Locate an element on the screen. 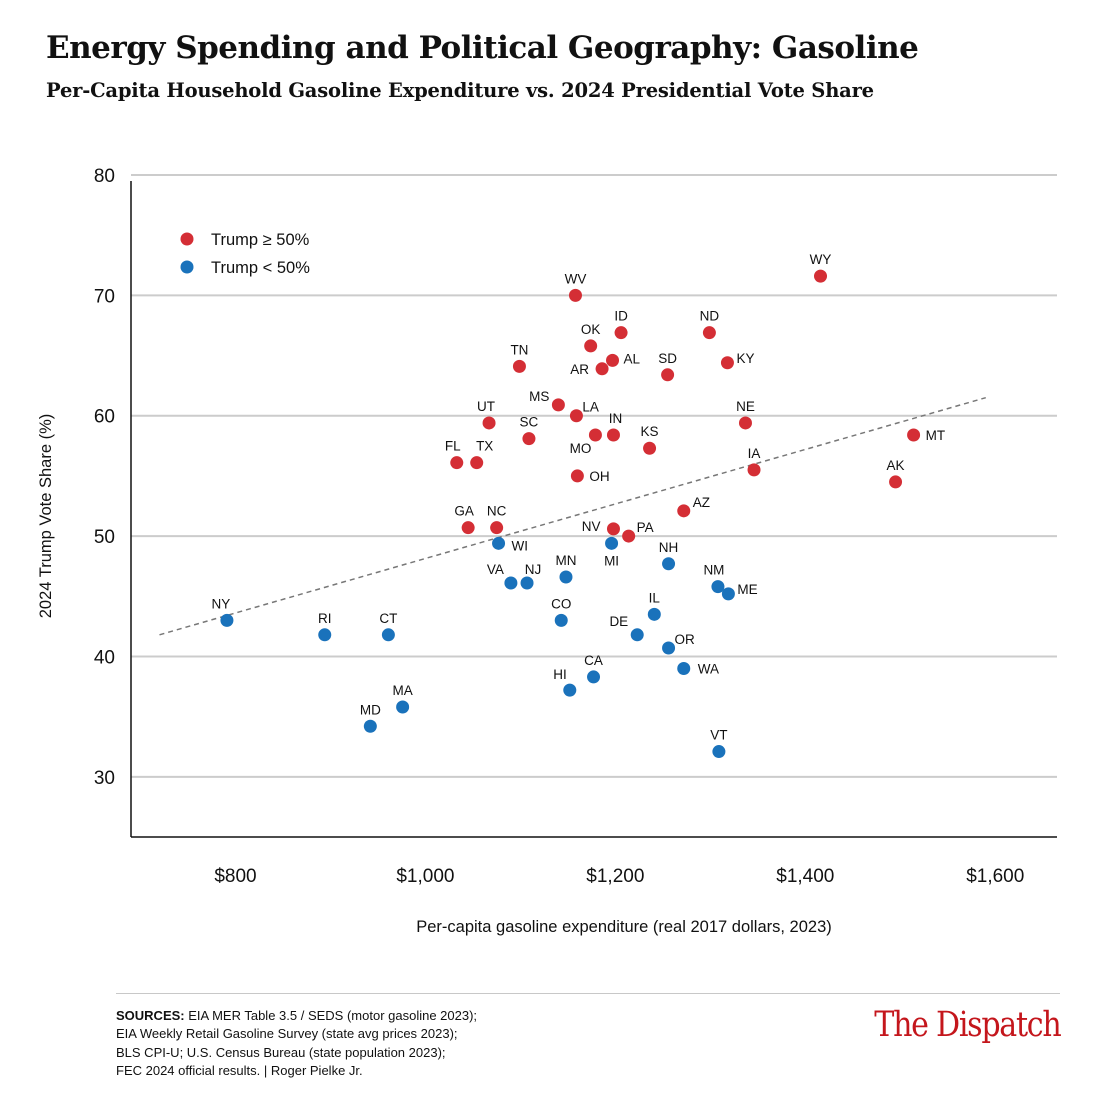  y-axis-label: 2024 Trump Vote Share (%) is located at coordinates (46, 516).